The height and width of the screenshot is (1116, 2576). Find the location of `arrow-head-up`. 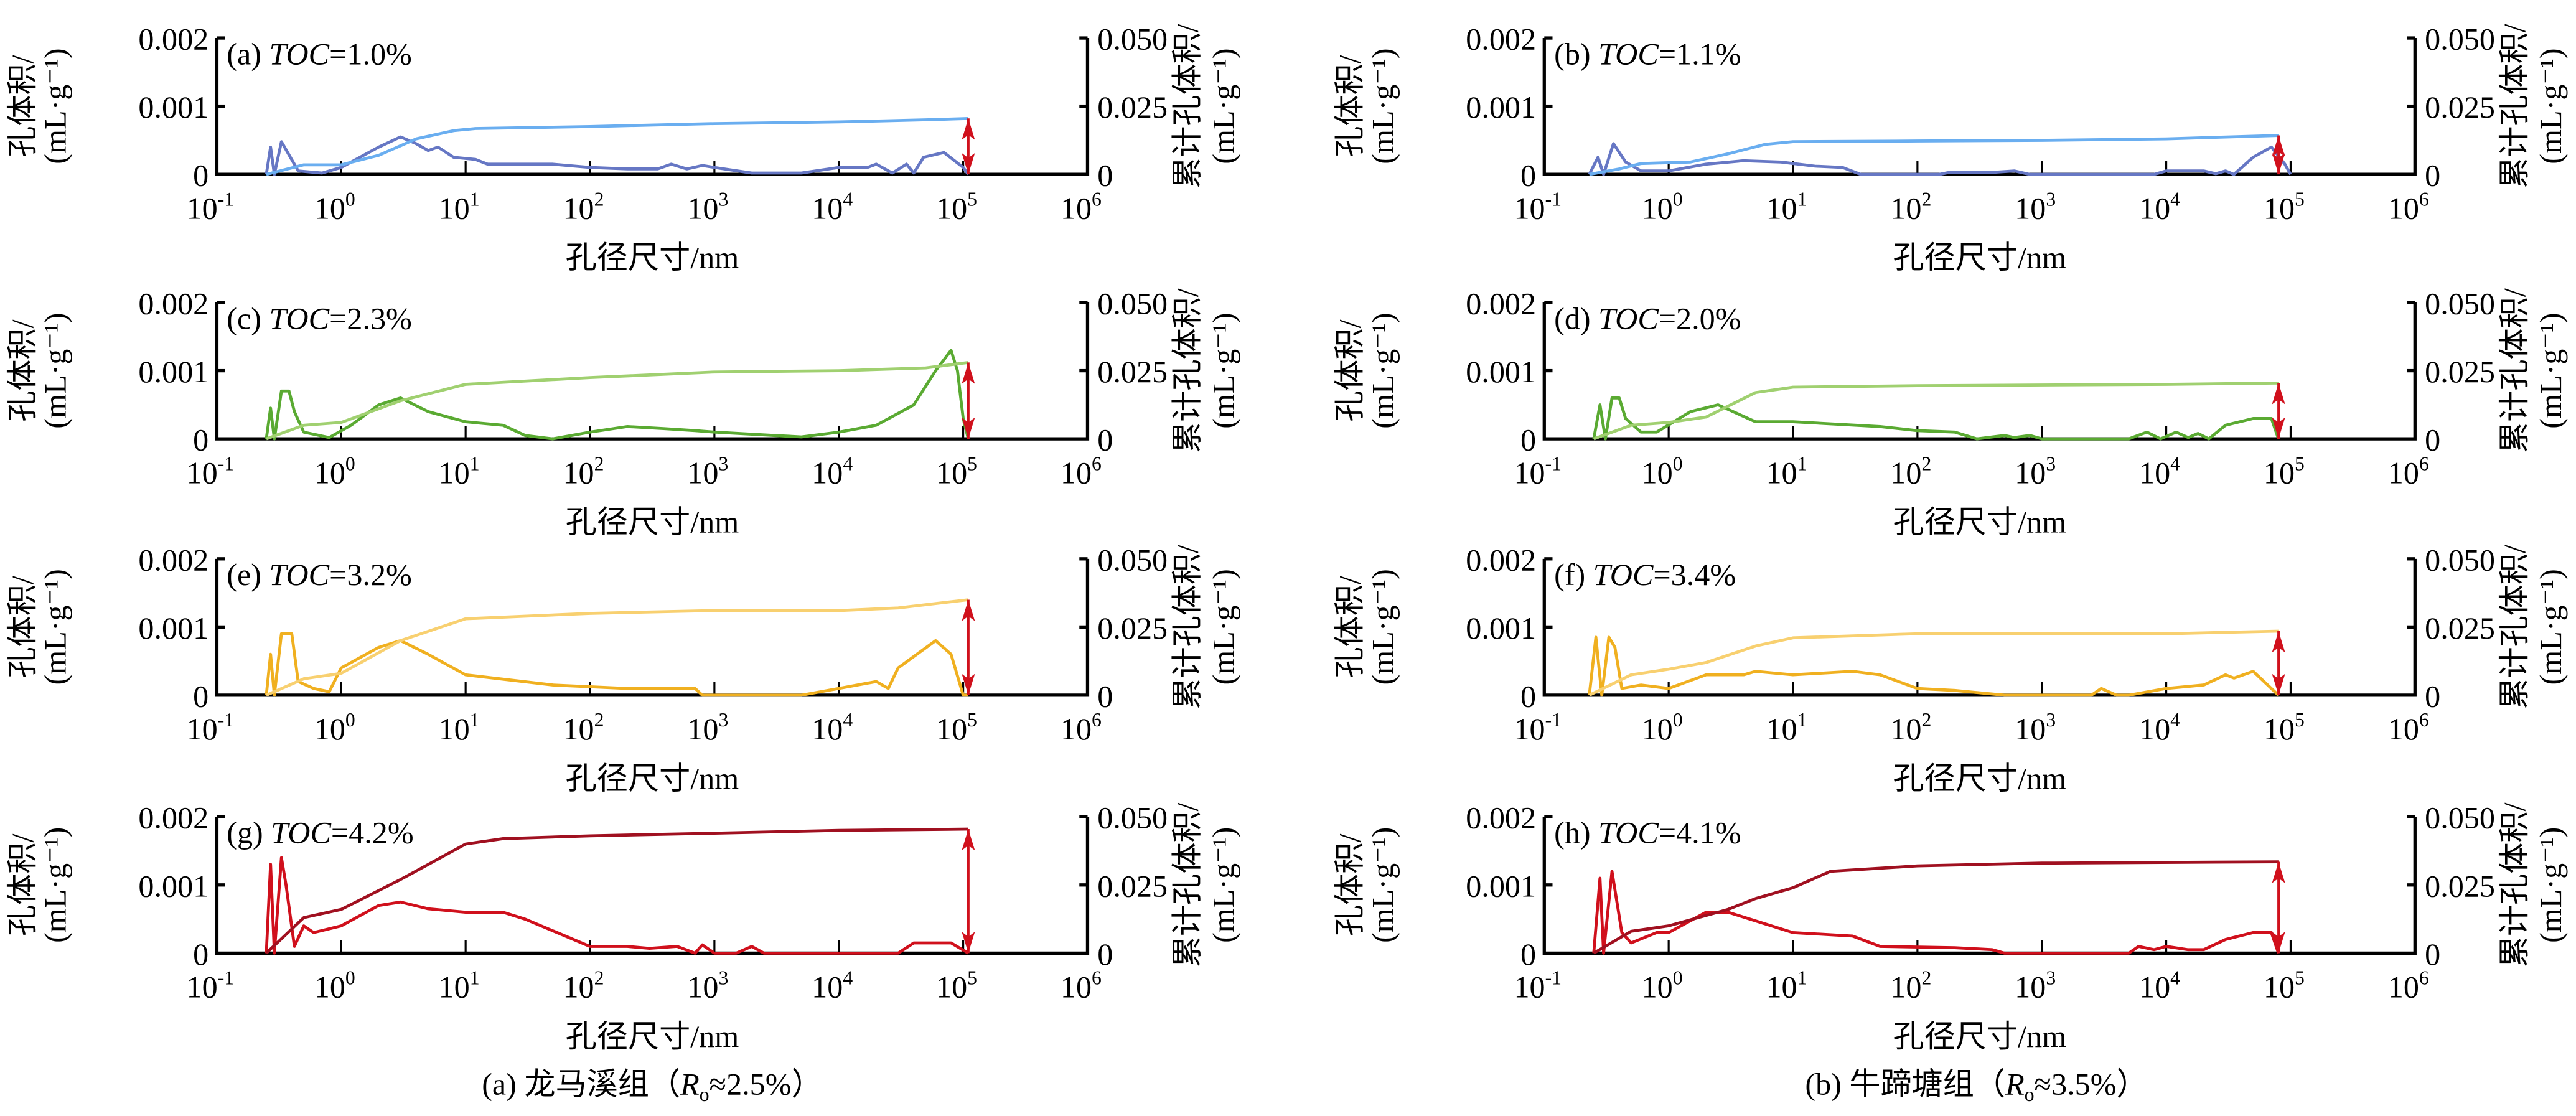

arrow-head-up is located at coordinates (968, 373).